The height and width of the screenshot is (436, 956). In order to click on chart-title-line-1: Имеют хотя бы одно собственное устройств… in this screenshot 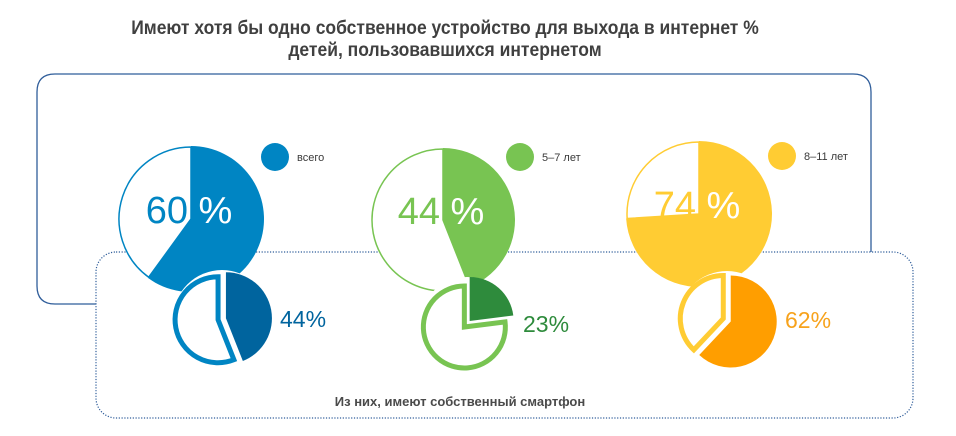, I will do `click(445, 28)`.